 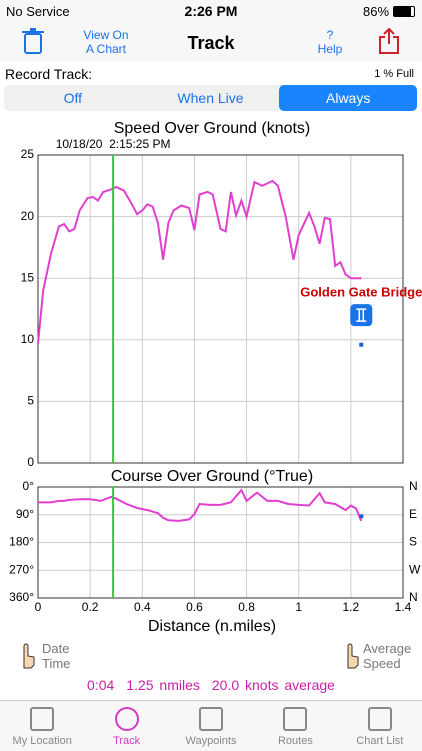 What do you see at coordinates (101, 685) in the screenshot?
I see `summary-item: 0:04` at bounding box center [101, 685].